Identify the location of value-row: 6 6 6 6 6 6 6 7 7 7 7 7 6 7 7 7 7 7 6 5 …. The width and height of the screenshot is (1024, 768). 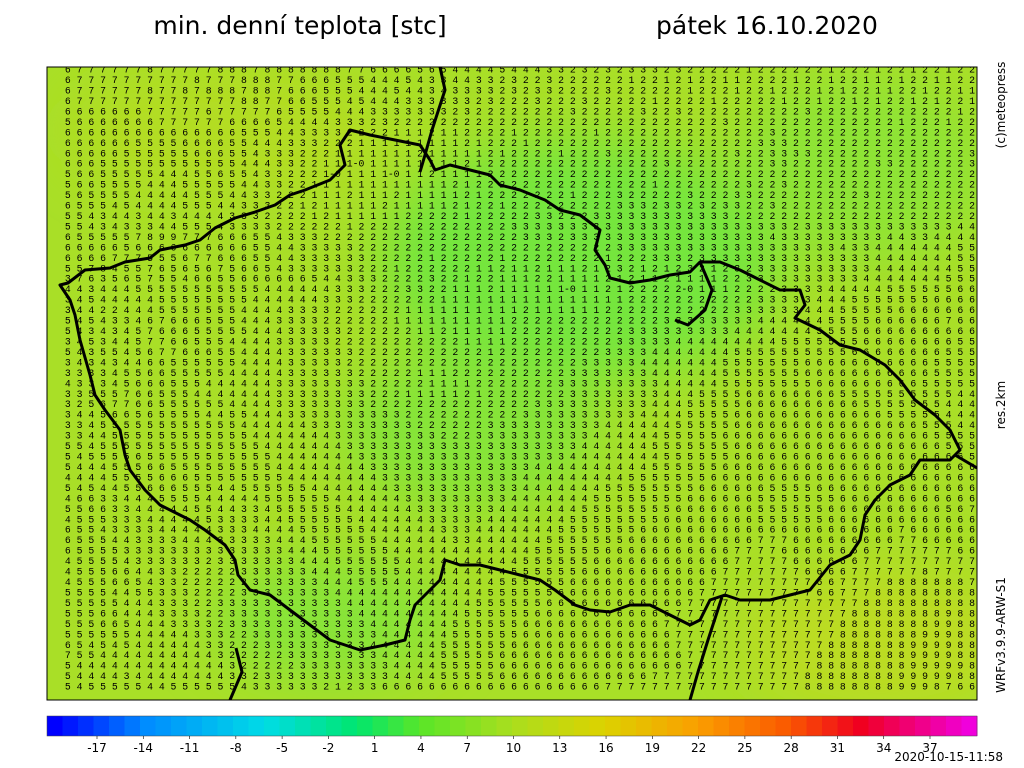
(517, 111).